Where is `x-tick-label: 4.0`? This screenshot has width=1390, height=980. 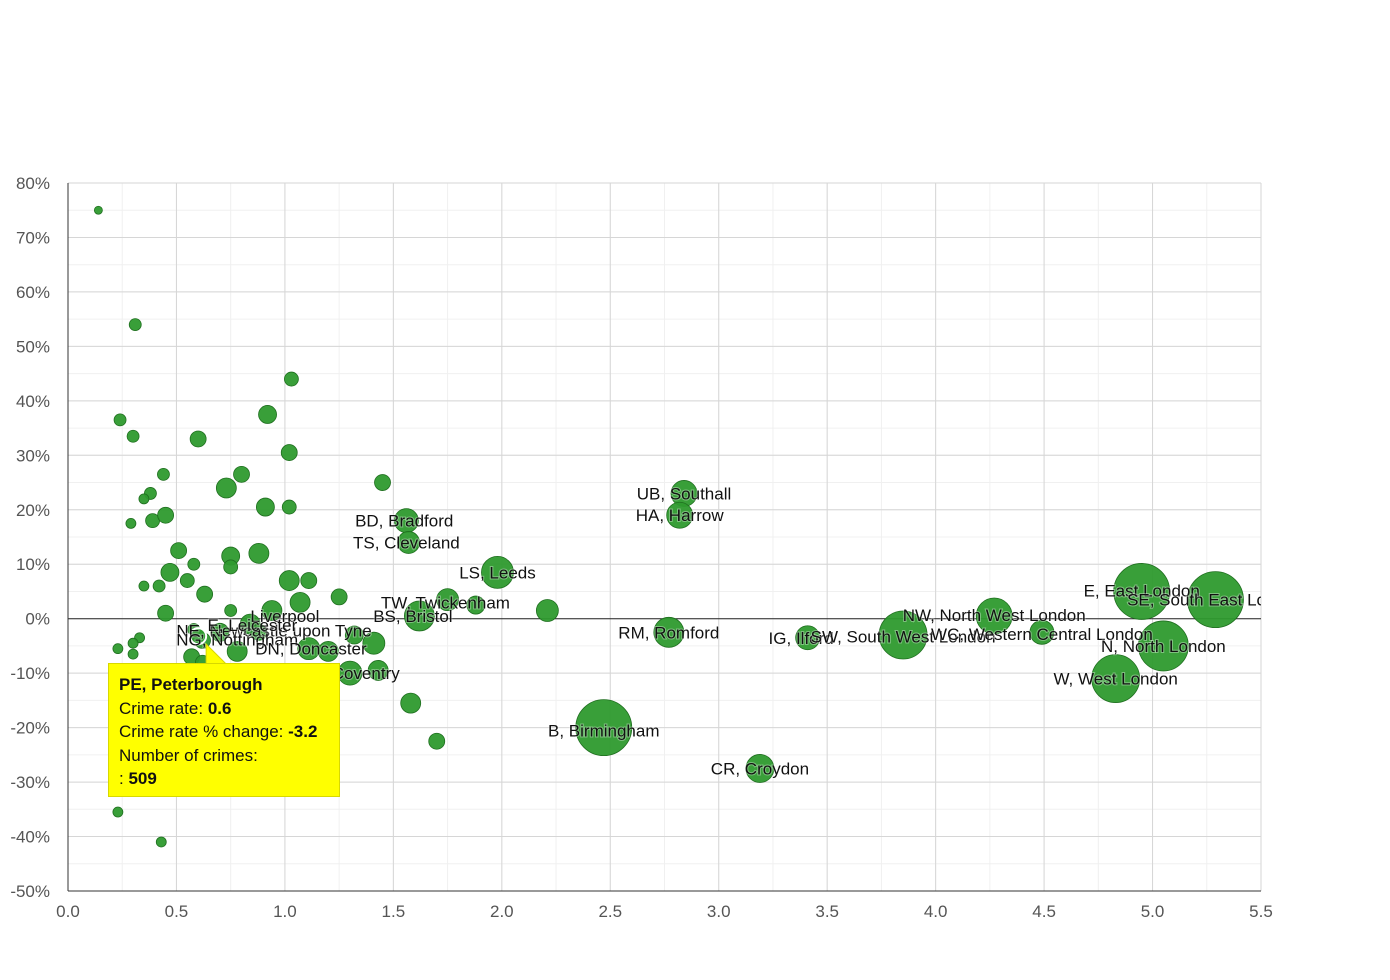
x-tick-label: 4.0 is located at coordinates (936, 911).